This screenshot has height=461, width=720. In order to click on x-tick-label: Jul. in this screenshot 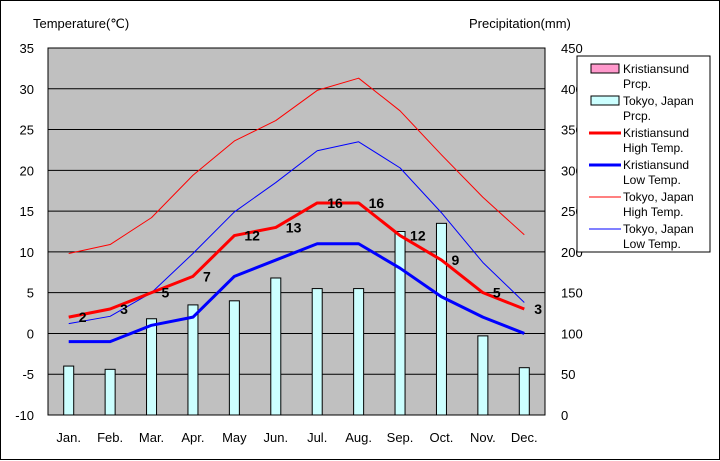, I will do `click(317, 437)`.